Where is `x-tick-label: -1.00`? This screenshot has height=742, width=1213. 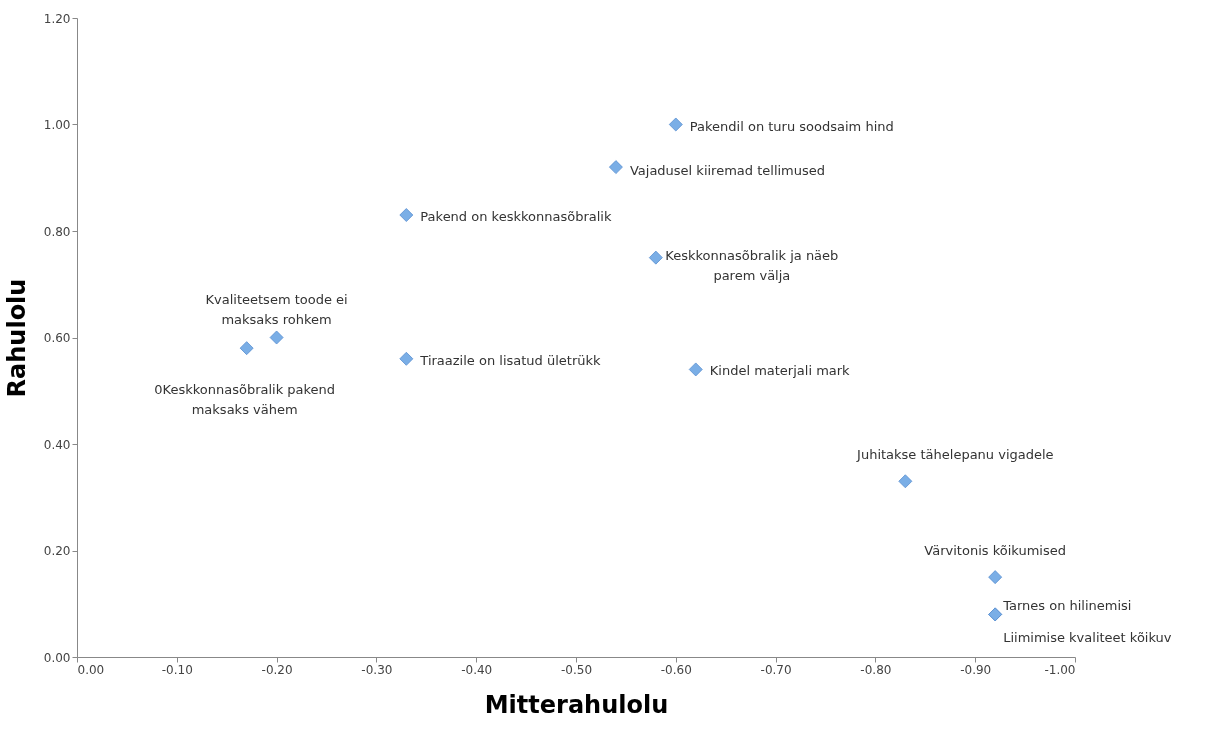 x-tick-label: -1.00 is located at coordinates (1060, 669).